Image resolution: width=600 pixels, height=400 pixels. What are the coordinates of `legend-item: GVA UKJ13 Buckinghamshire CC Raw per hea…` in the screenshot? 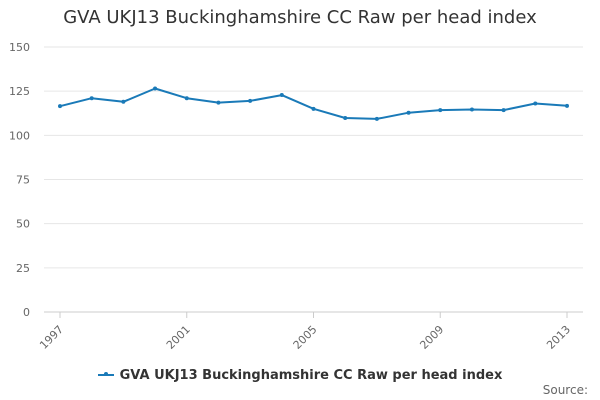 It's located at (300, 375).